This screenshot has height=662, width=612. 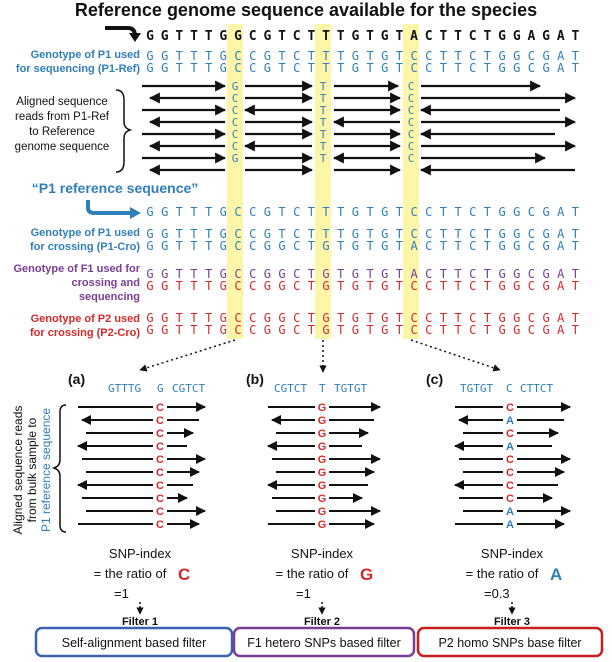 I want to click on p1-cro-2-base: A, so click(x=414, y=246).